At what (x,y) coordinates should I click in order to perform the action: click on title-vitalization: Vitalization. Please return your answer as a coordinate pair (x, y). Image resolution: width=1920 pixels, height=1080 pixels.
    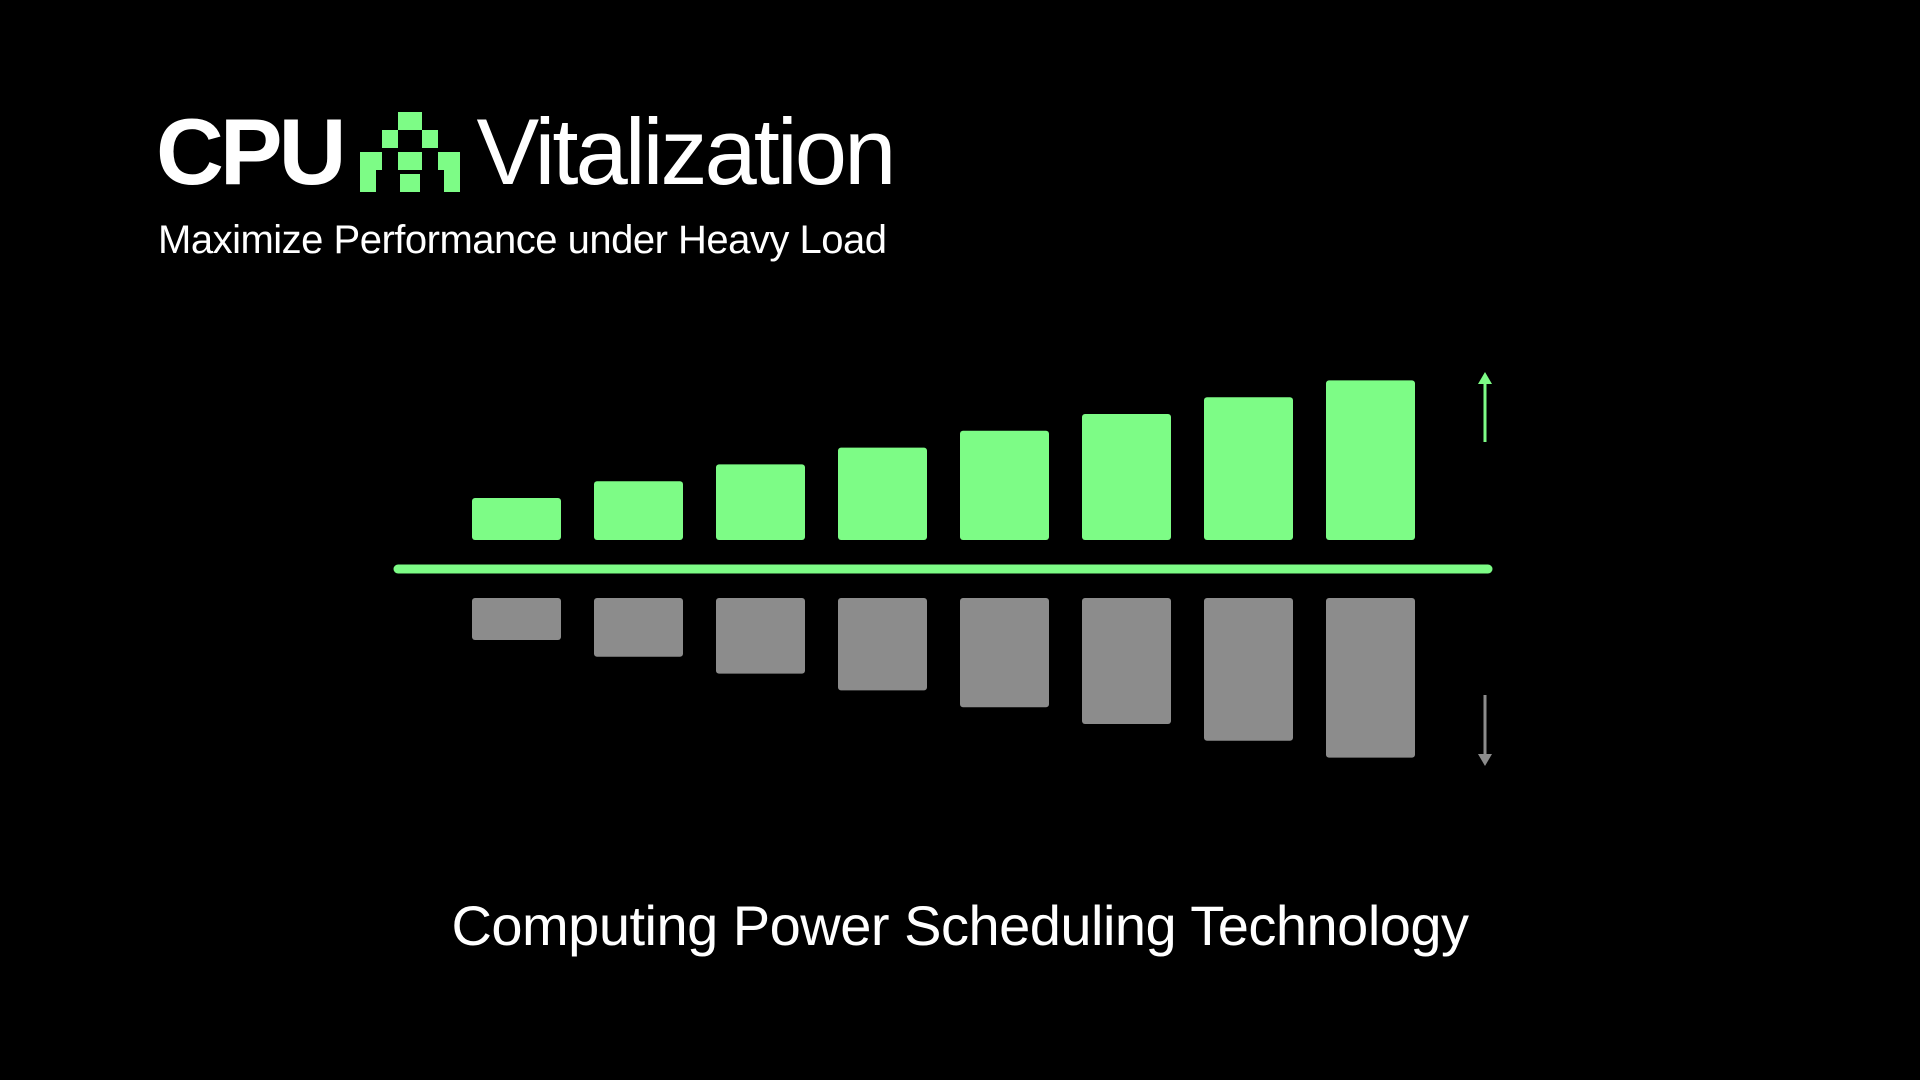
    Looking at the image, I should click on (686, 151).